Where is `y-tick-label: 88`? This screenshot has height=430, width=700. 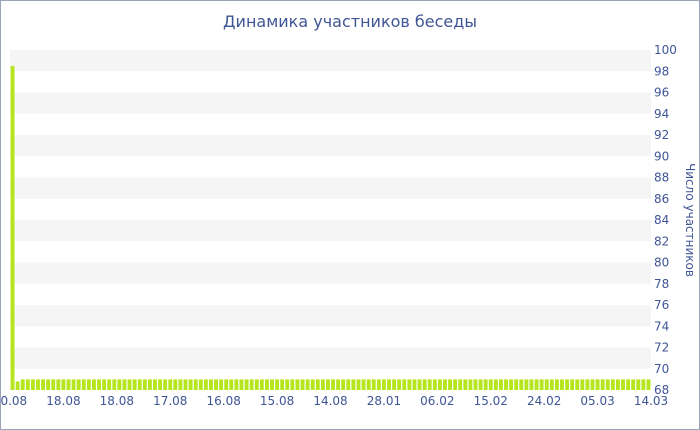
y-tick-label: 88 is located at coordinates (661, 178).